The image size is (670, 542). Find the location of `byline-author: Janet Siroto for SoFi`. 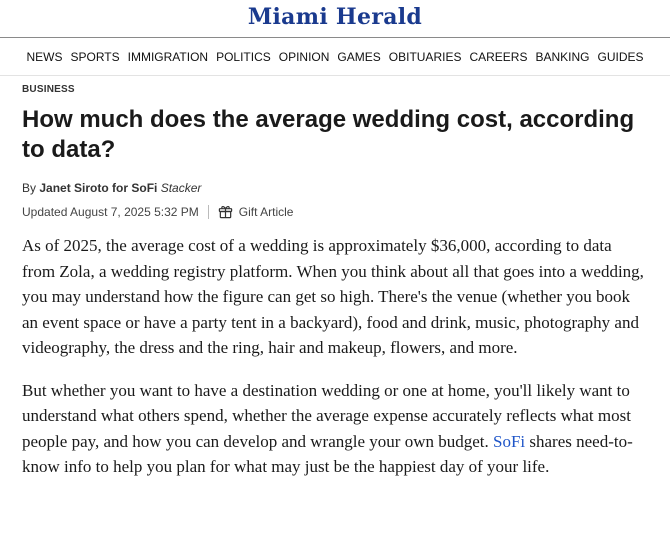

byline-author: Janet Siroto for SoFi is located at coordinates (98, 188).